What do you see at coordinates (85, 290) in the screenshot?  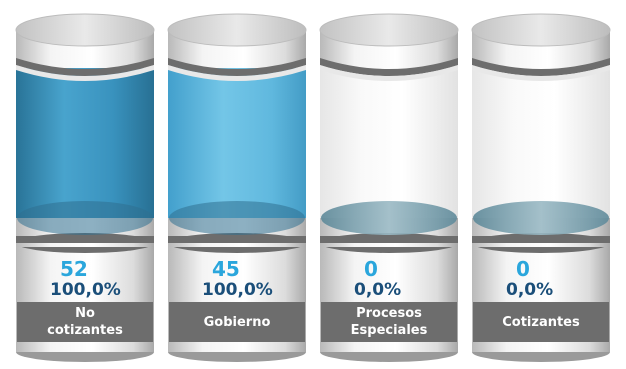 I see `percent-label-1: 100,0%` at bounding box center [85, 290].